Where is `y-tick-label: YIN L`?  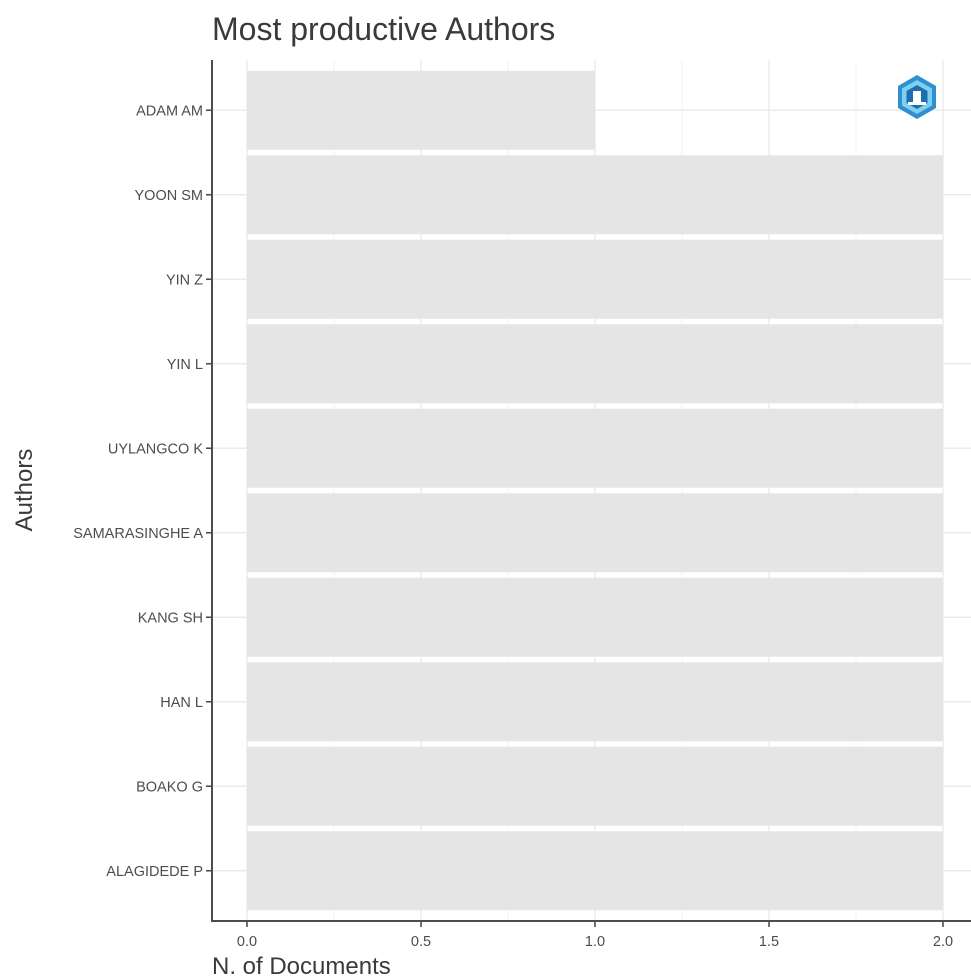 y-tick-label: YIN L is located at coordinates (185, 365).